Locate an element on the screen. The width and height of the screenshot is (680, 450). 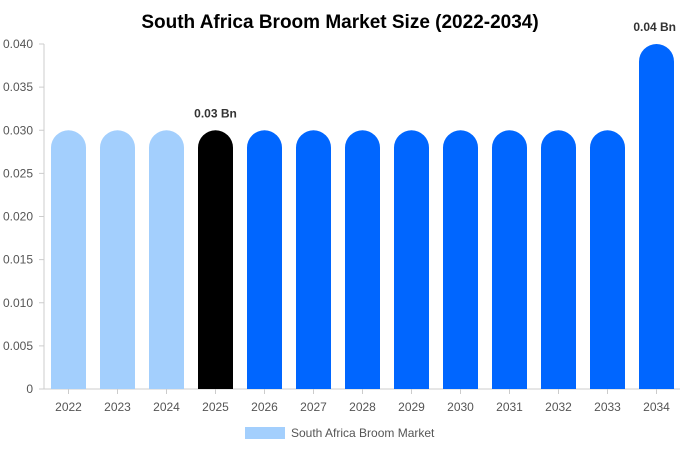
x-tick-label-2032: 2032 is located at coordinates (558, 407).